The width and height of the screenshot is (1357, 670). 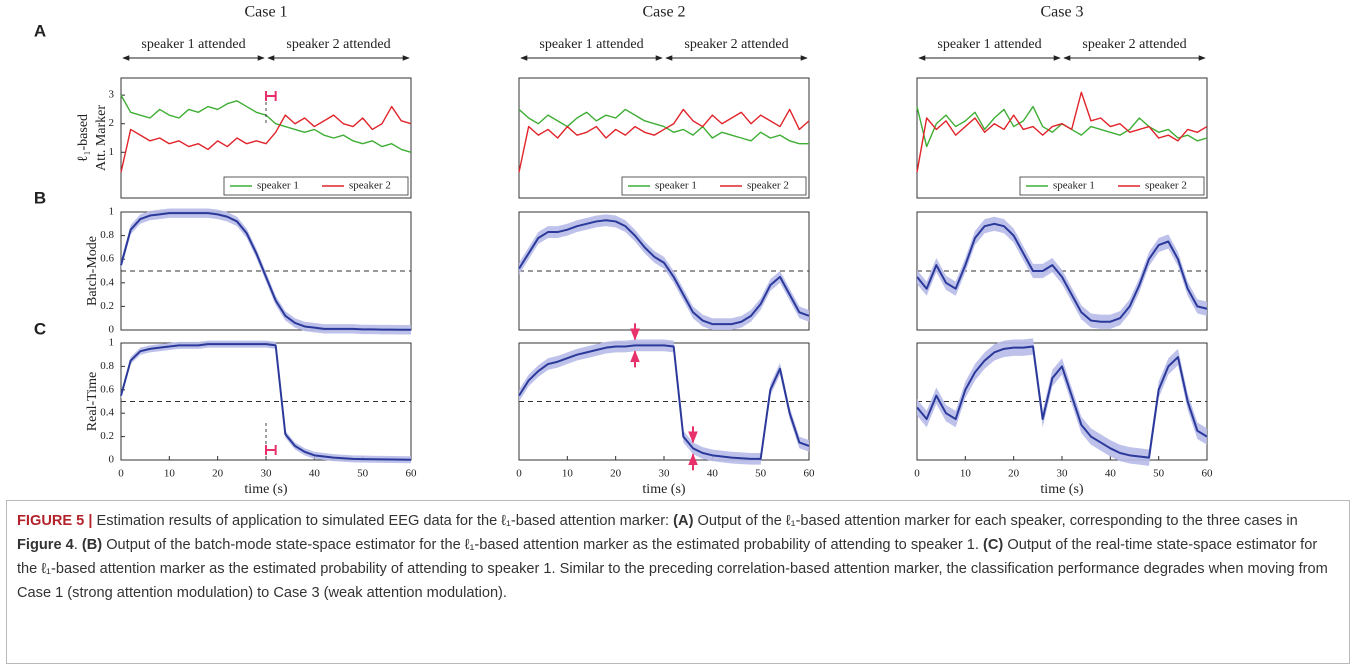 I want to click on panel-label: A, so click(x=40, y=30).